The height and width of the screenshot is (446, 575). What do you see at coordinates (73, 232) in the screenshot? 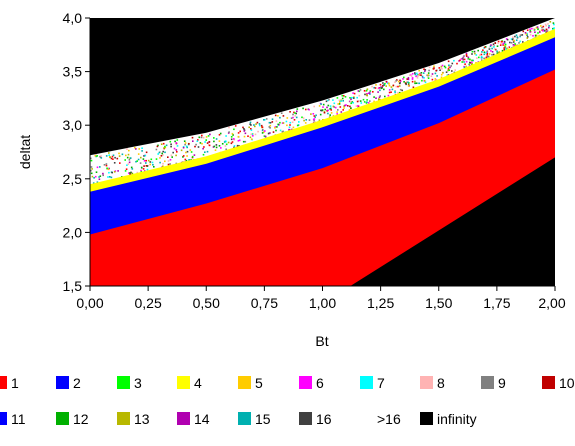
I see `y-tick-label: 2,0` at bounding box center [73, 232].